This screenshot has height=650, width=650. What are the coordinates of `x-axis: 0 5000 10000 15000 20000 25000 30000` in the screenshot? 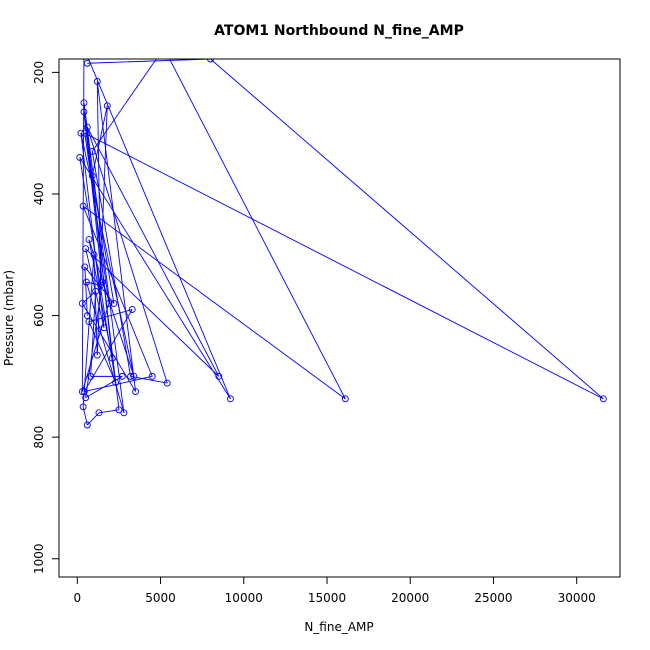 It's located at (334, 590).